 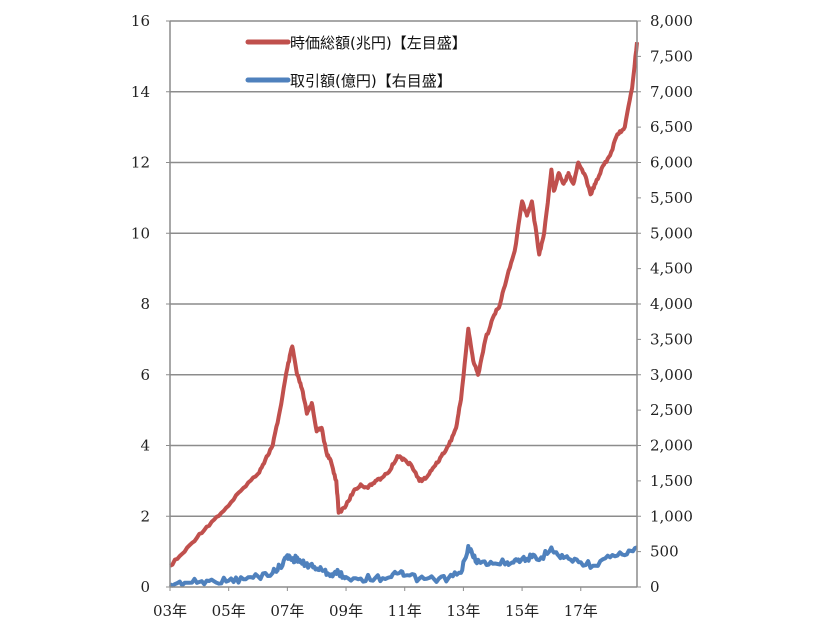 What do you see at coordinates (671, 92) in the screenshot?
I see `right-tick-label: 7,000` at bounding box center [671, 92].